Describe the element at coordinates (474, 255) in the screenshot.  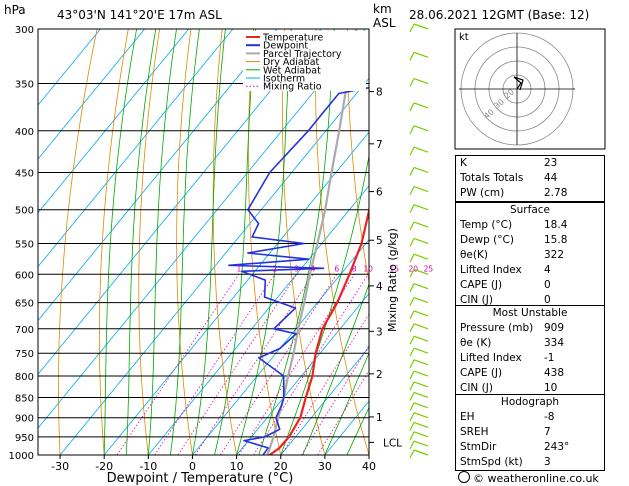
I see `surface-label: θe(K)` at that location.